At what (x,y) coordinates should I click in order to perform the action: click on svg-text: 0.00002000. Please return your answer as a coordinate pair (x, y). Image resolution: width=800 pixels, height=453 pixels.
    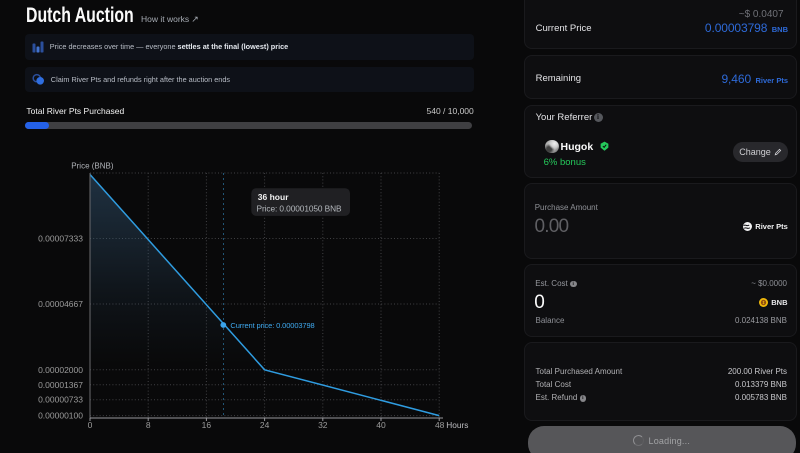
    Looking at the image, I should click on (60, 370).